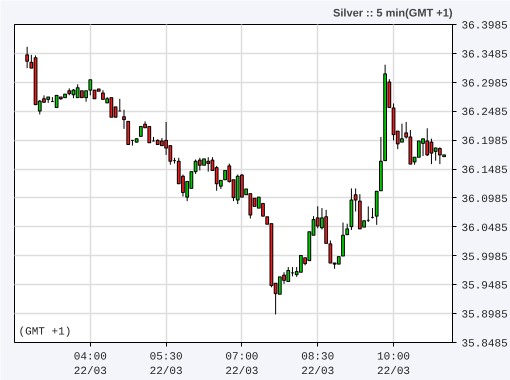 The image size is (510, 380). I want to click on y-tick-label: 36.2985, so click(485, 84).